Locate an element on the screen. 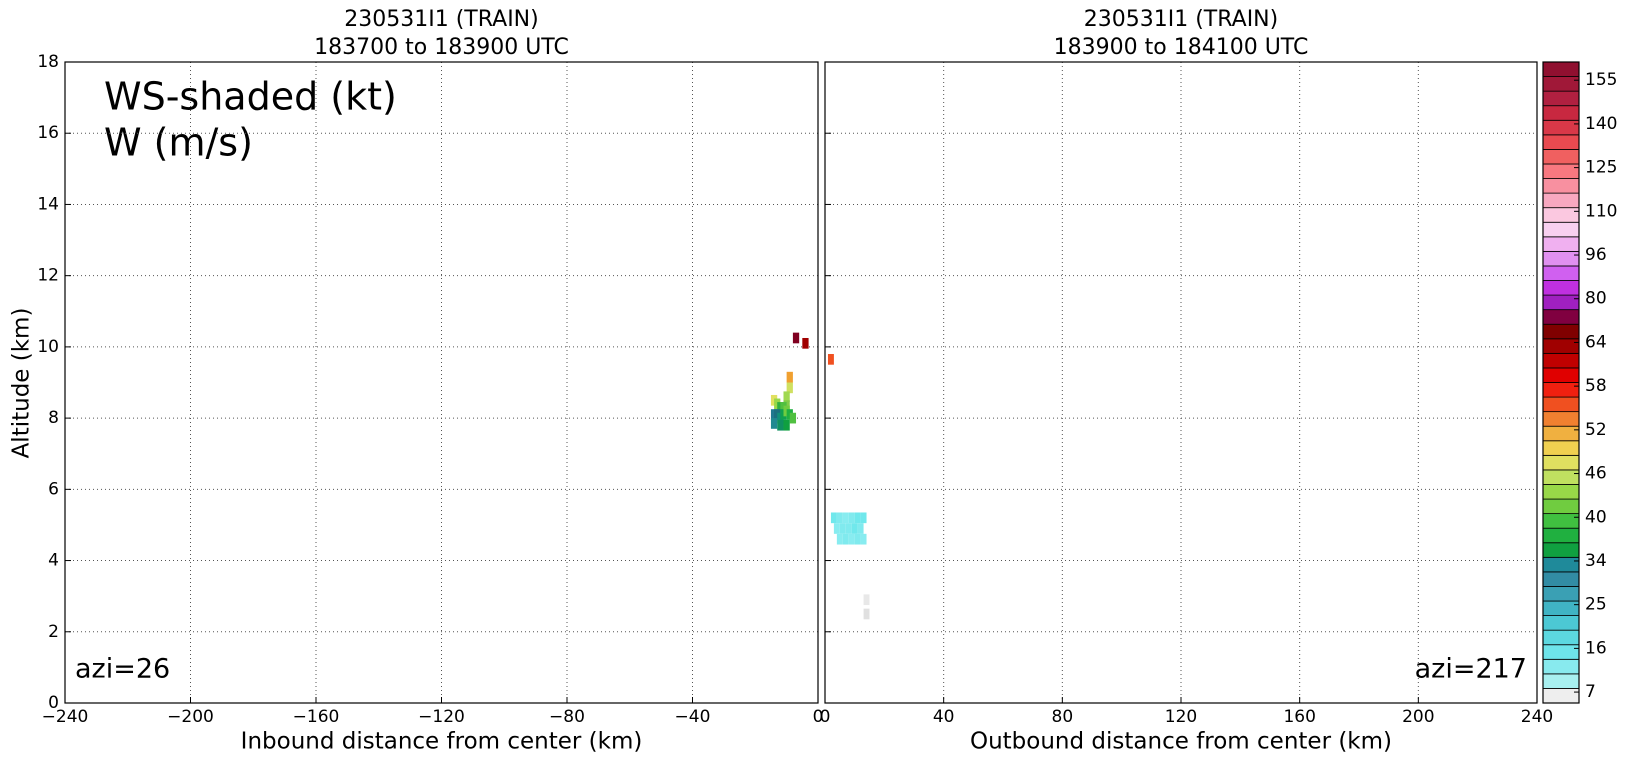 This screenshot has width=1626, height=762. colorbar-tick-label: 16 is located at coordinates (1596, 648).